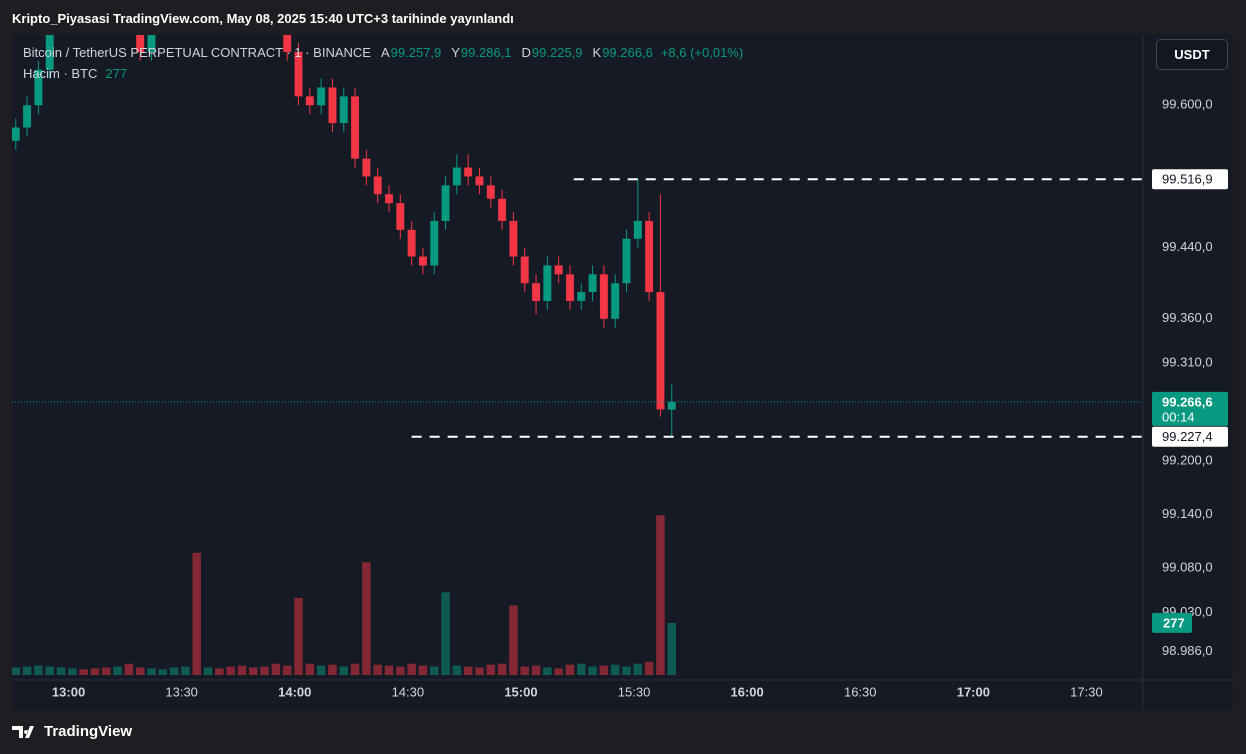 The height and width of the screenshot is (754, 1246). What do you see at coordinates (1187, 566) in the screenshot?
I see `y-tick-label: 99.080,0` at bounding box center [1187, 566].